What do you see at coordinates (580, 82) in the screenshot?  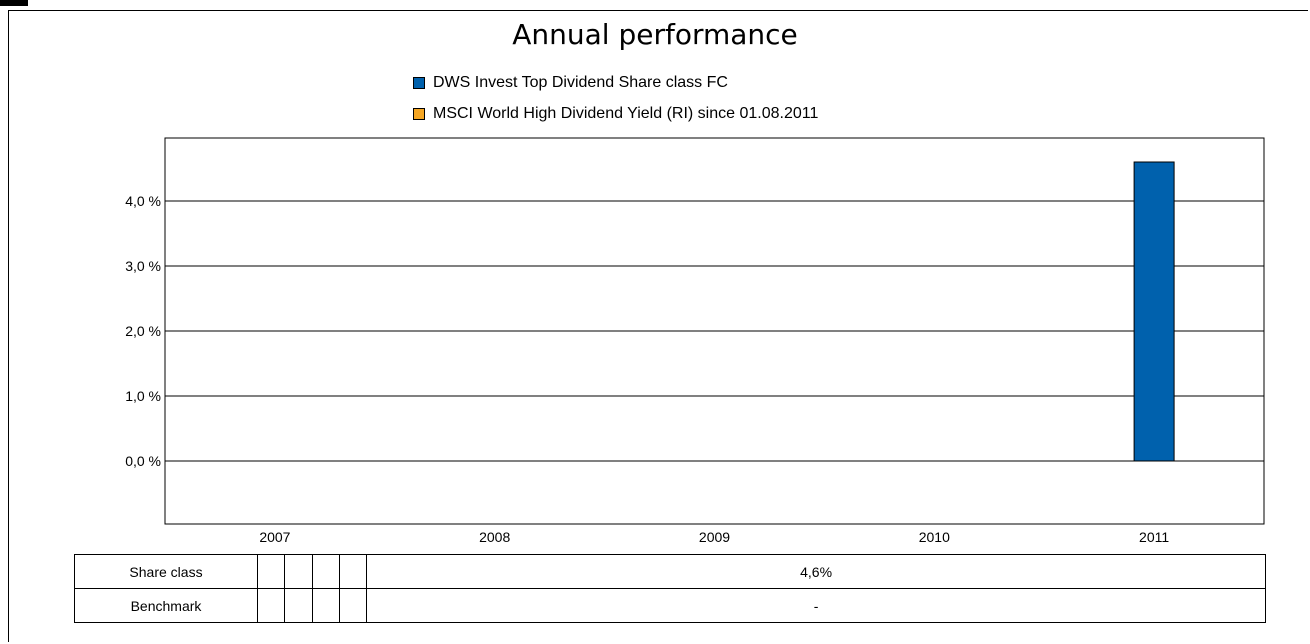 I see `legend-label-share-class: DWS Invest Top Dividend Share class FC` at bounding box center [580, 82].